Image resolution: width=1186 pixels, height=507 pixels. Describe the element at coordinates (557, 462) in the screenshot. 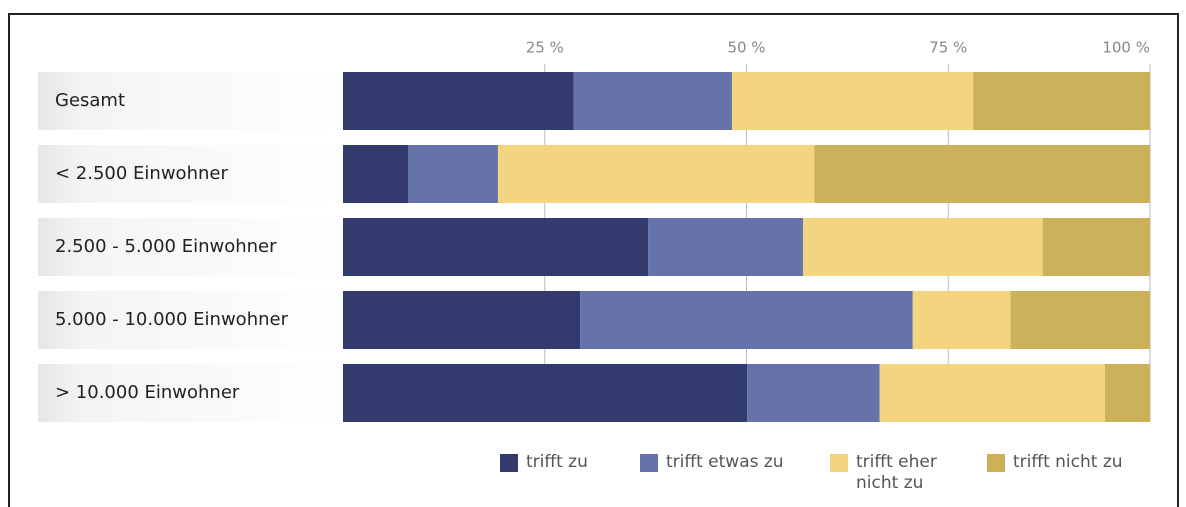

I see `legend-label: trifft zu` at that location.